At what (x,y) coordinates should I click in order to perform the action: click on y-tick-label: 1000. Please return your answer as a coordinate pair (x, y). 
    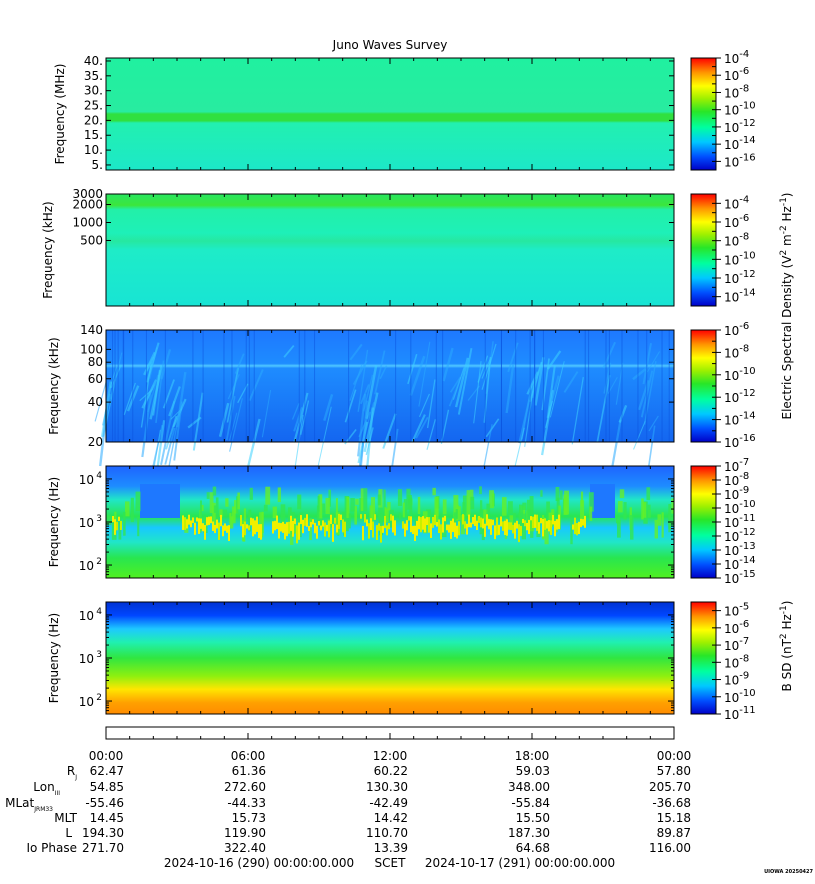
    Looking at the image, I should click on (87, 222).